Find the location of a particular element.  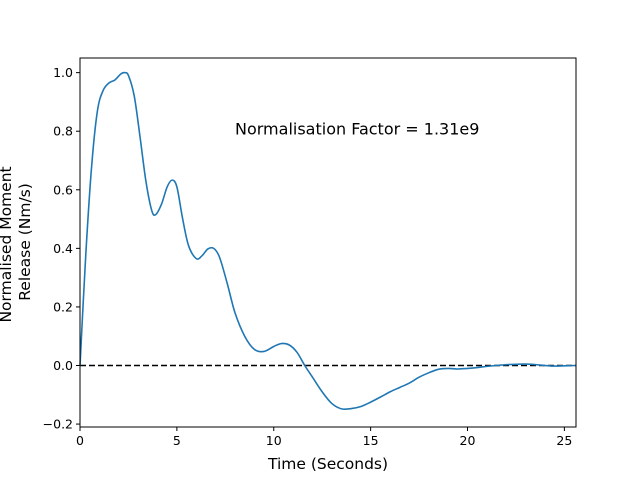

y-tick-label: 0.8 is located at coordinates (63, 131).